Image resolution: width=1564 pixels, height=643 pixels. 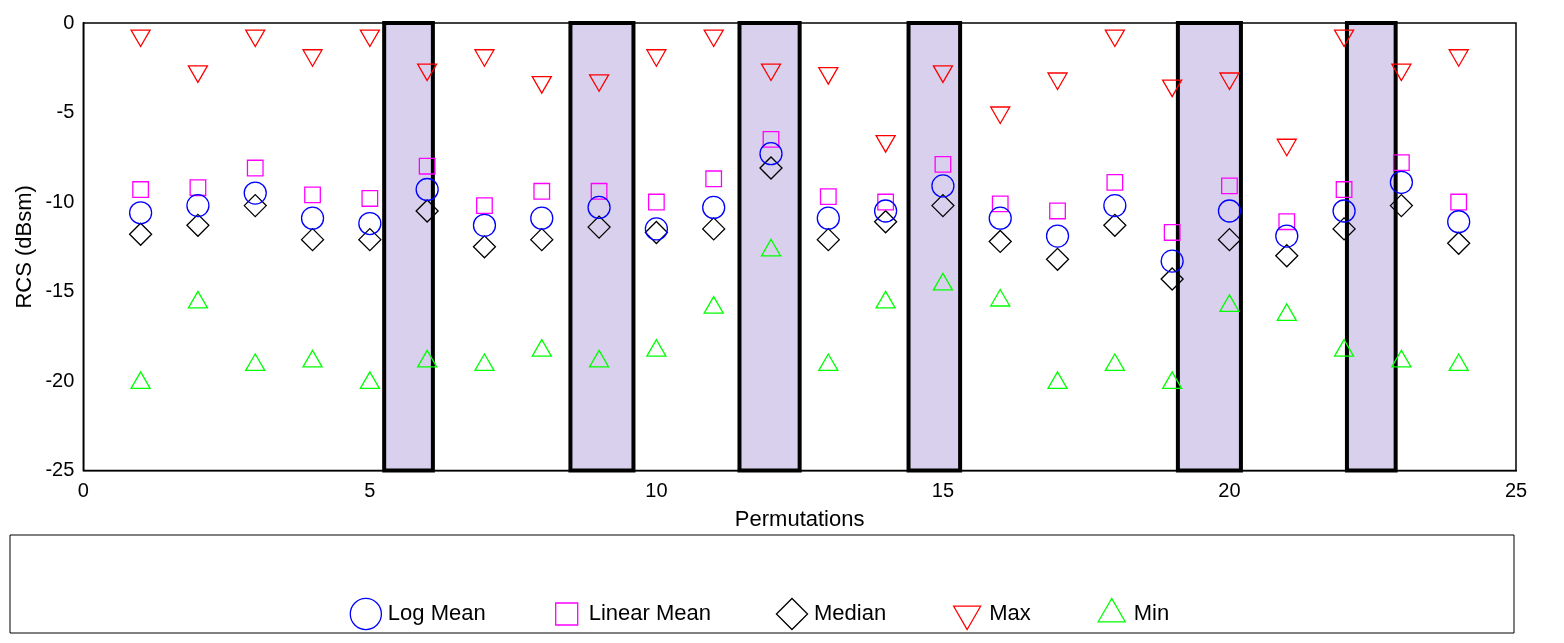 What do you see at coordinates (65, 111) in the screenshot?
I see `y-tick-label: -5` at bounding box center [65, 111].